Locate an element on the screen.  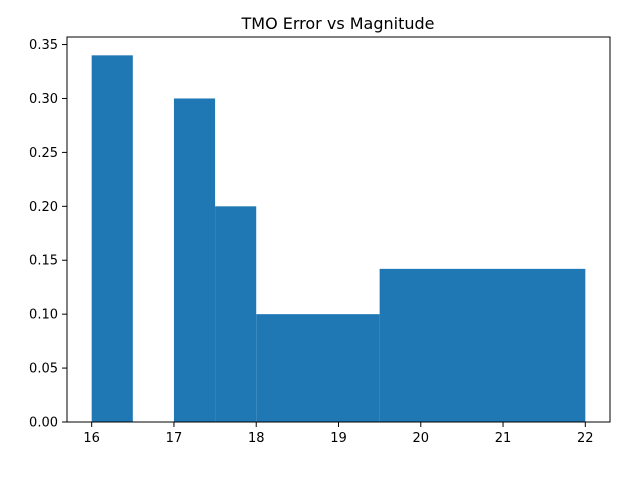
y-axis: 0.00 0.05 0.10 0.15 0.20 0.25 0.30 0.35 is located at coordinates (48, 234).